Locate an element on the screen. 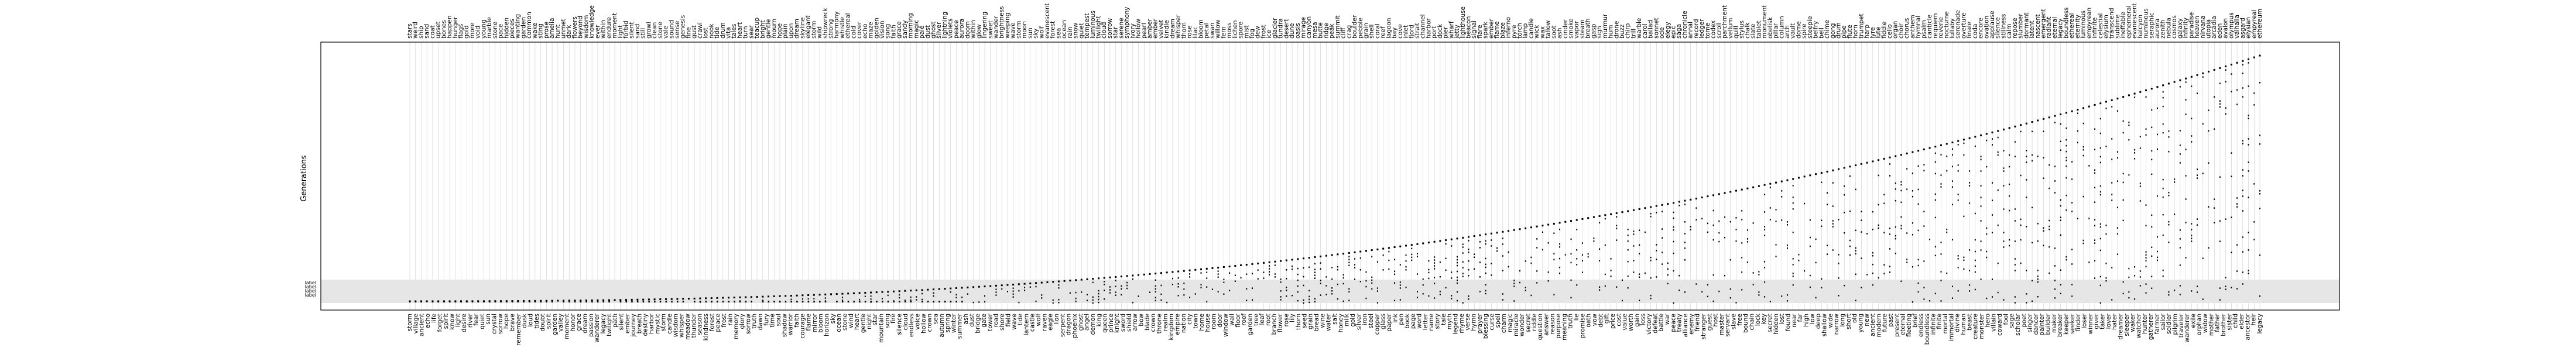 The image size is (2576, 351). top-tick-label: overture is located at coordinates (1963, 25).